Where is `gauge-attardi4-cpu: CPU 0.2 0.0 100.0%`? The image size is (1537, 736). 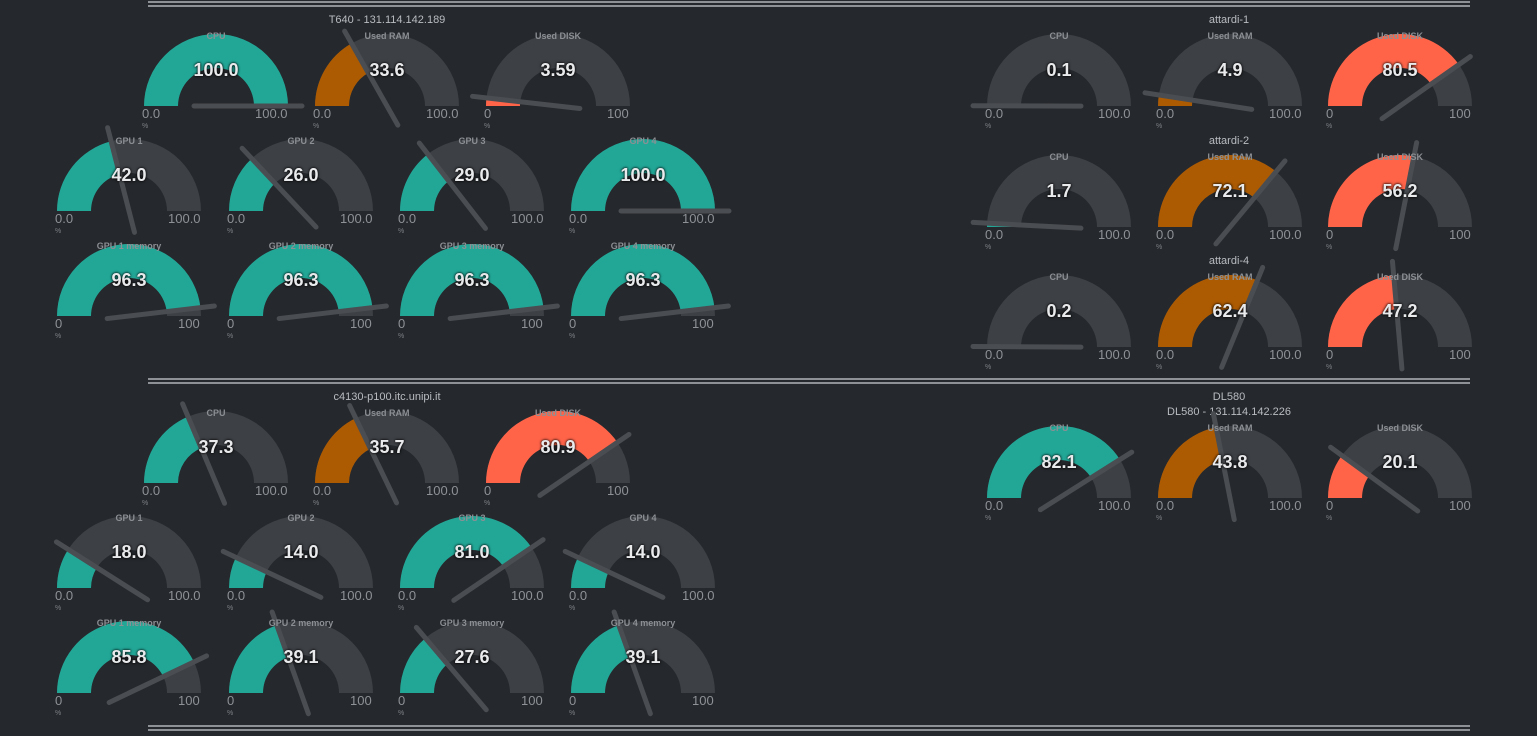 gauge-attardi4-cpu: CPU 0.2 0.0 100.0% is located at coordinates (1058, 324).